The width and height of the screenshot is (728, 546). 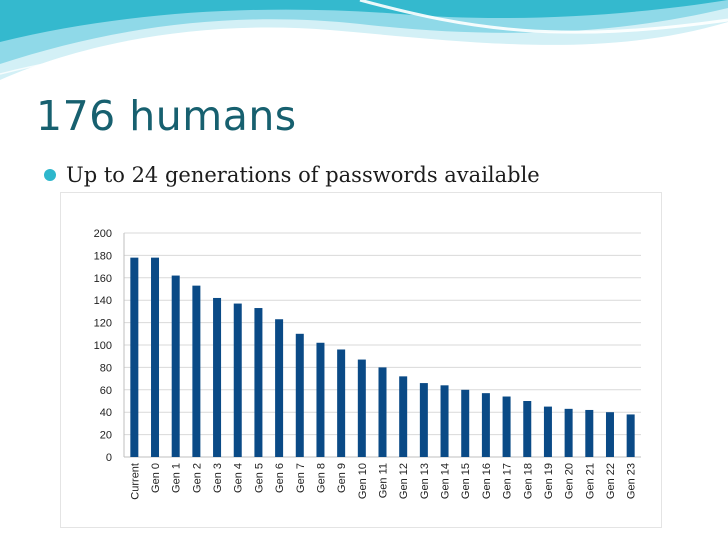 What do you see at coordinates (321, 478) in the screenshot?
I see `x-tick-label: Gen 8` at bounding box center [321, 478].